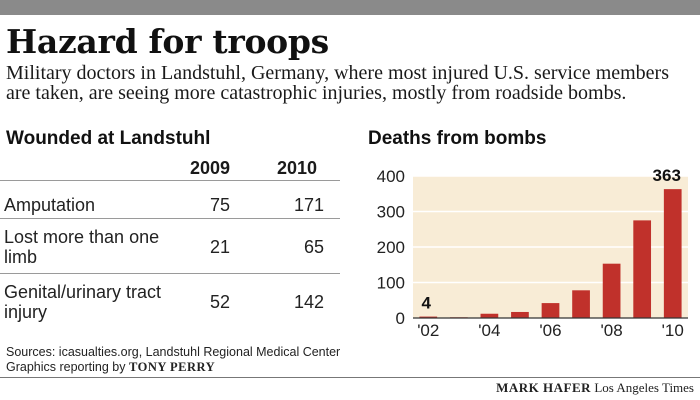  I want to click on row-value-2010: 65, so click(313, 247).